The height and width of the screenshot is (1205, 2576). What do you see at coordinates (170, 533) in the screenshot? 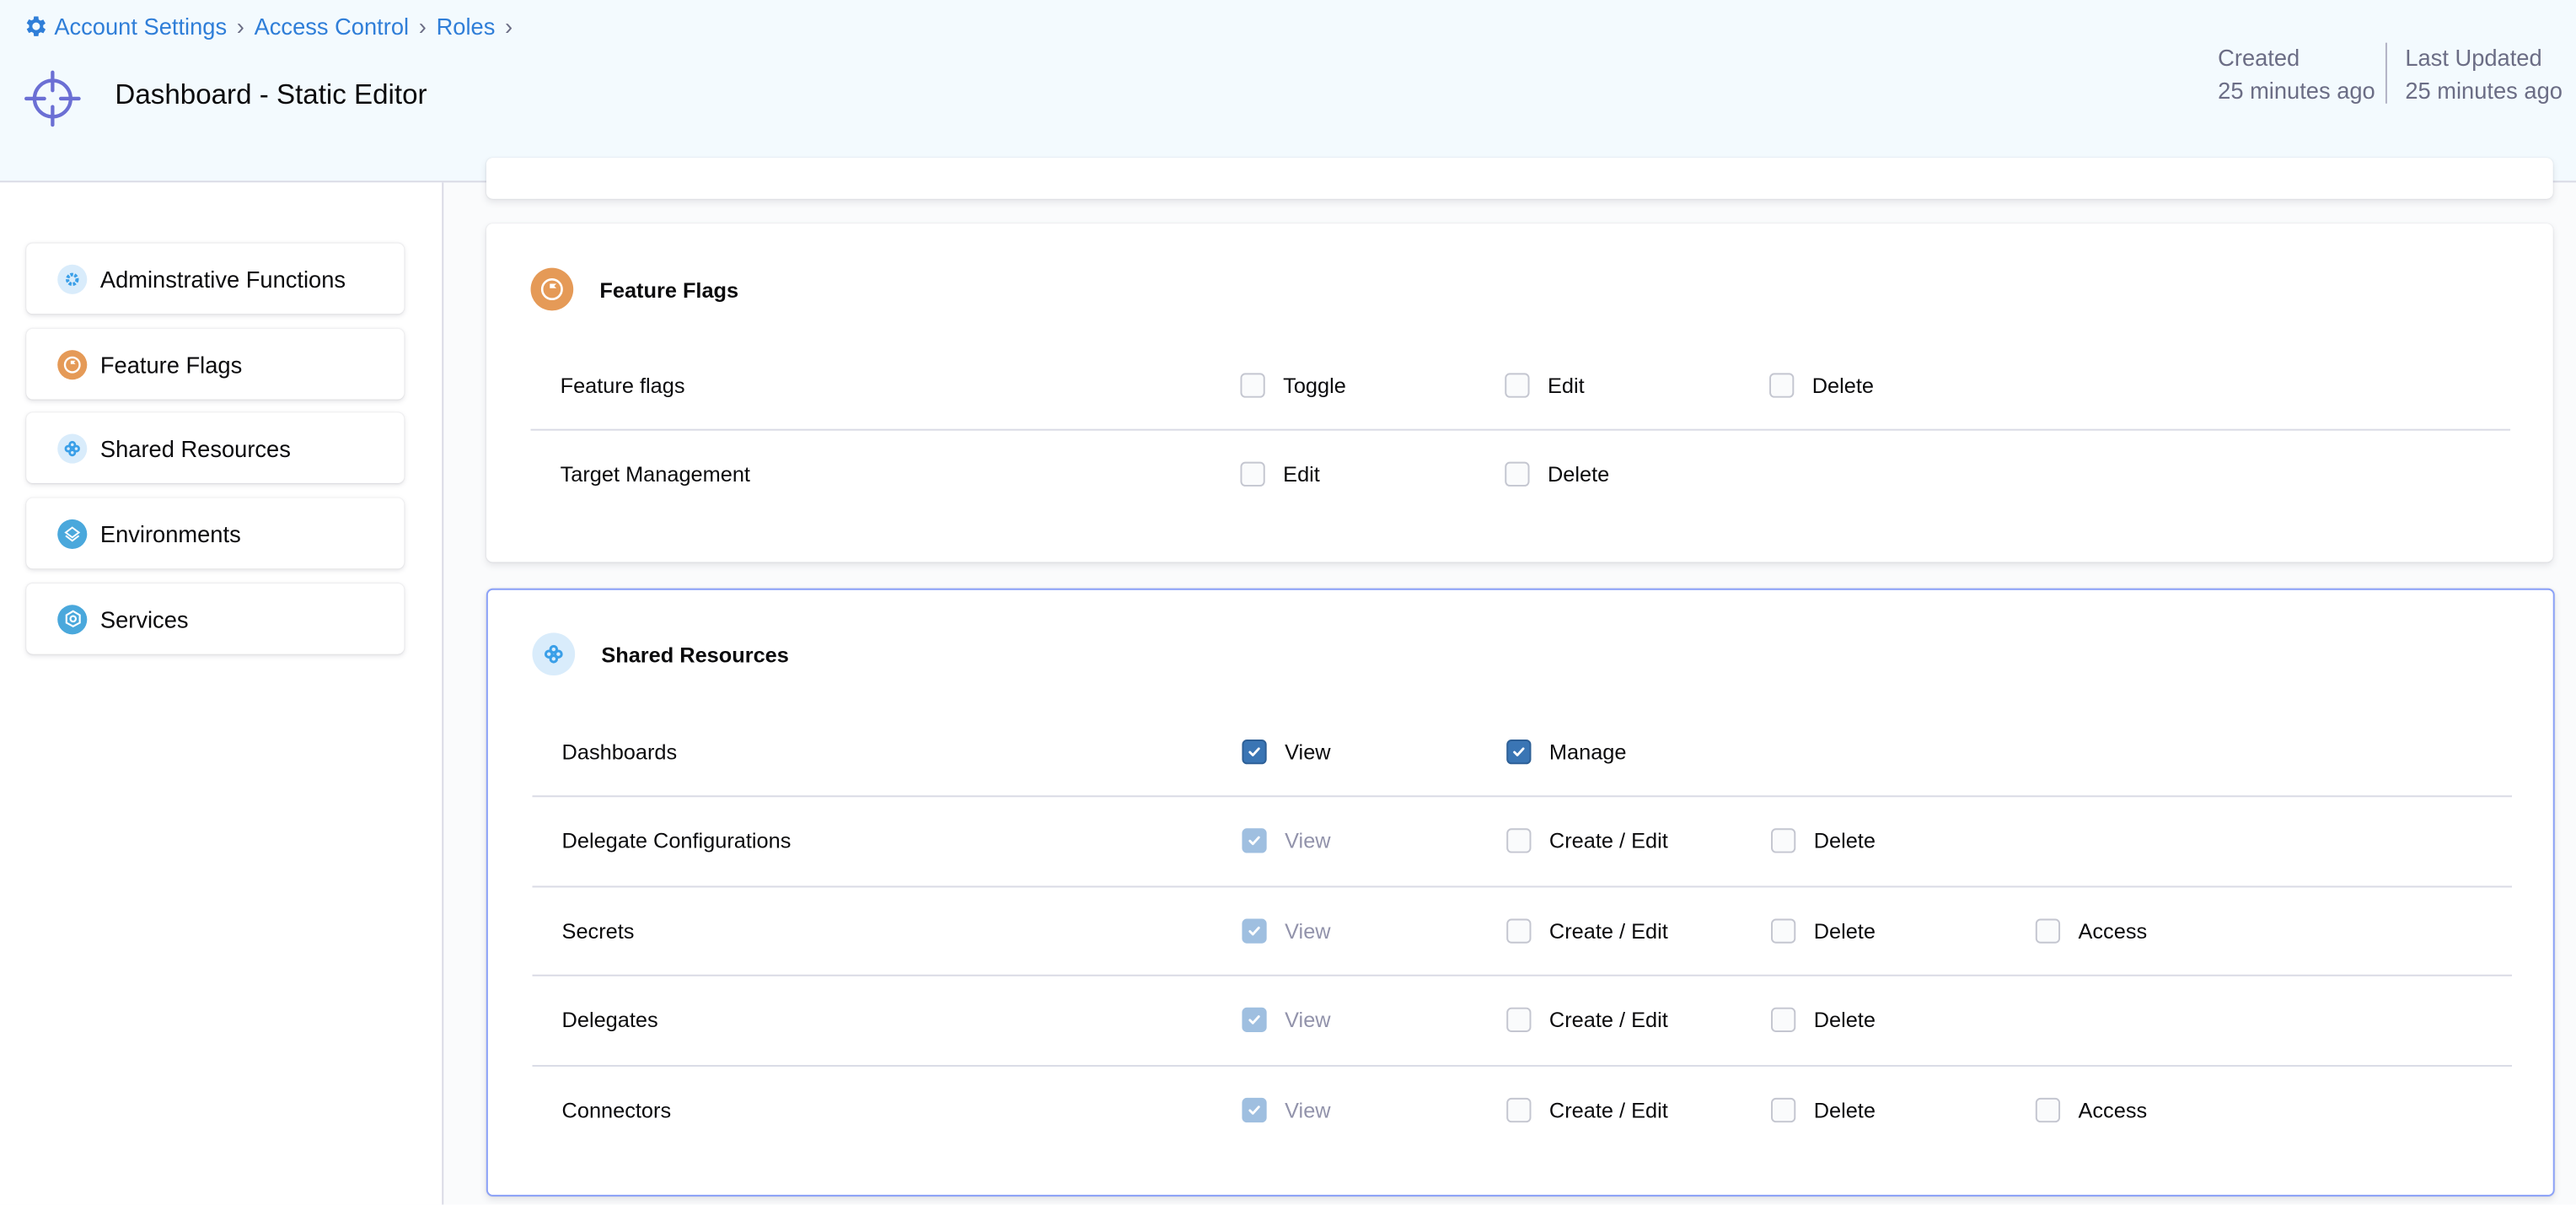
I see `sidebar-item-label: Environments` at bounding box center [170, 533].